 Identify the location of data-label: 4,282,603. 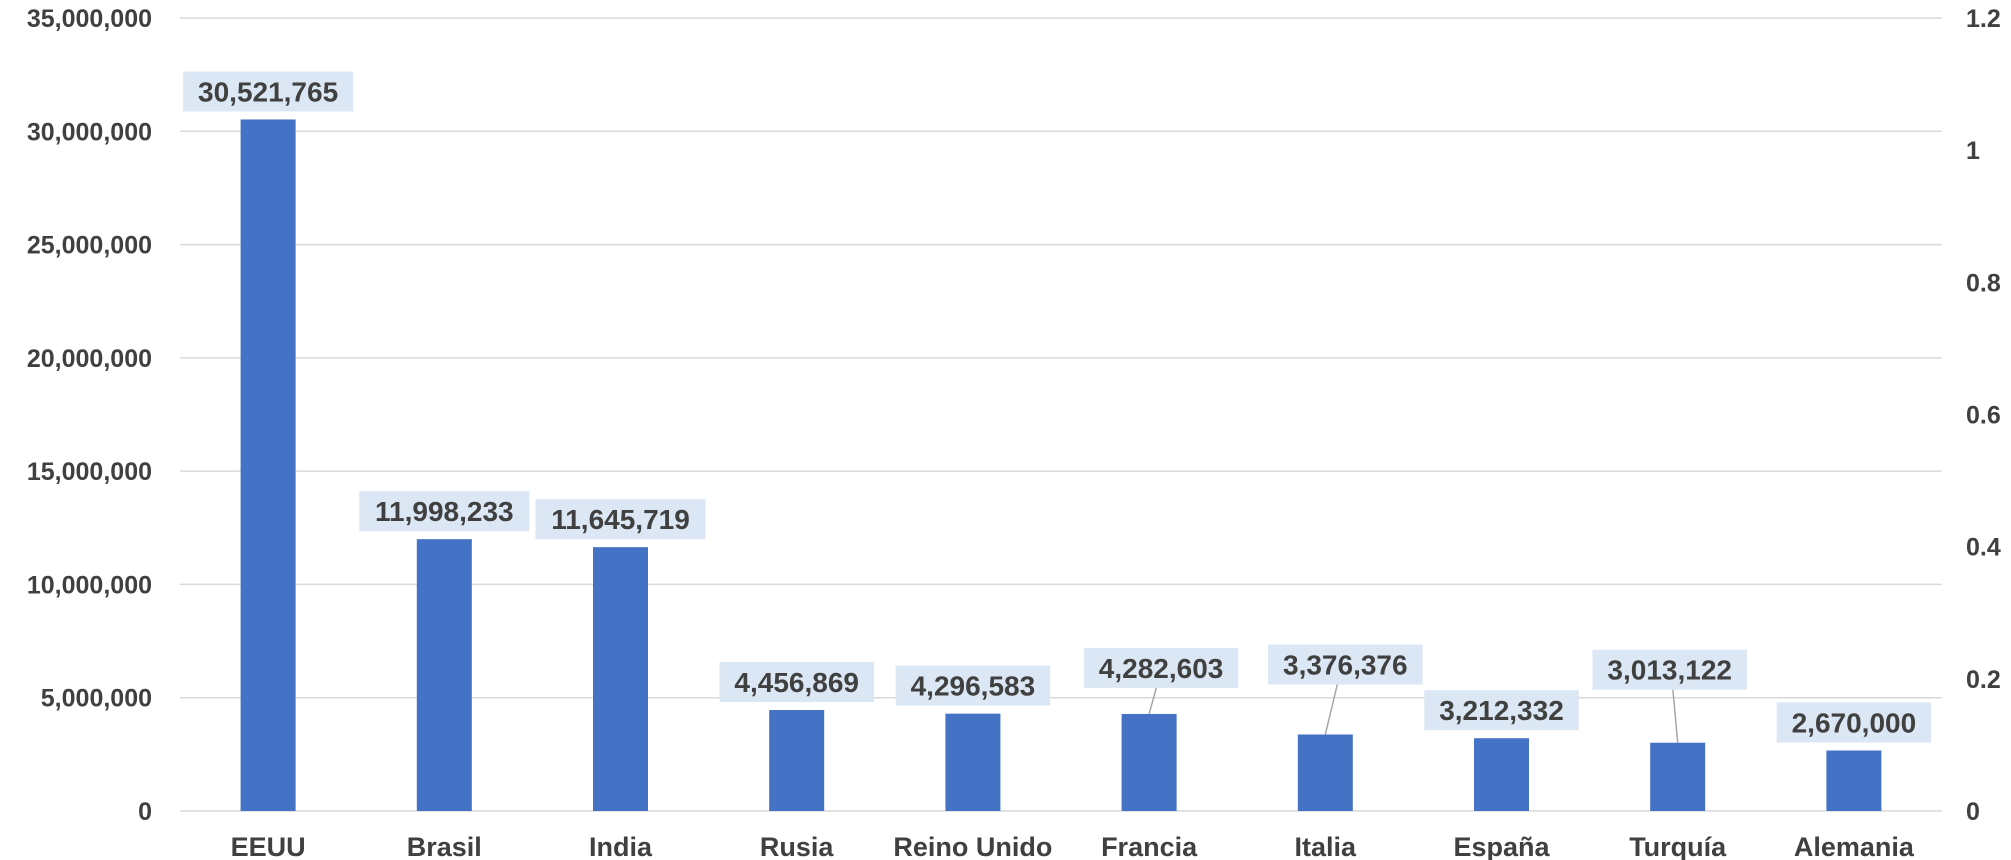
(1161, 668).